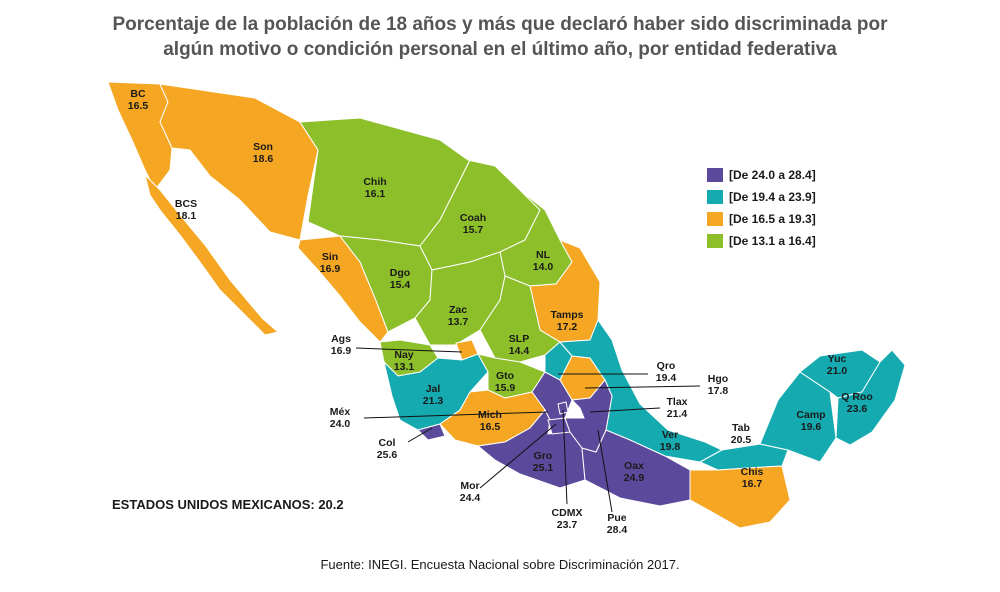  I want to click on state-value-tab: 20.5, so click(741, 440).